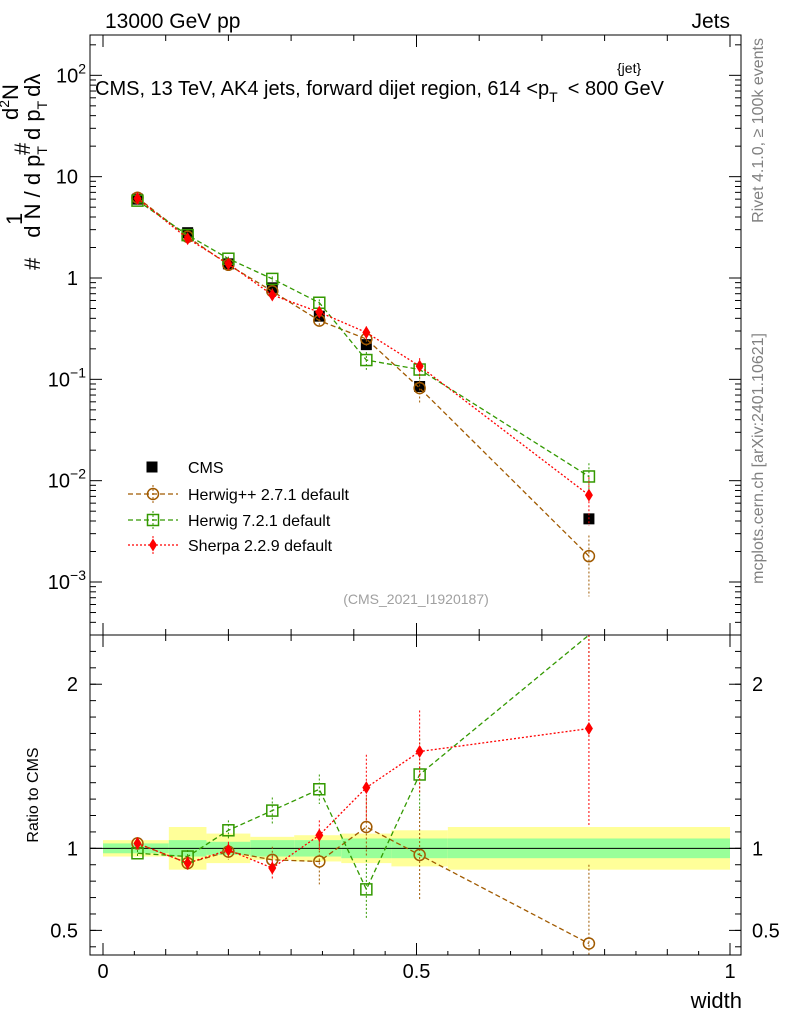 The image size is (786, 1024). What do you see at coordinates (757, 849) in the screenshot?
I see `ratio-y-tick-label-right: 1` at bounding box center [757, 849].